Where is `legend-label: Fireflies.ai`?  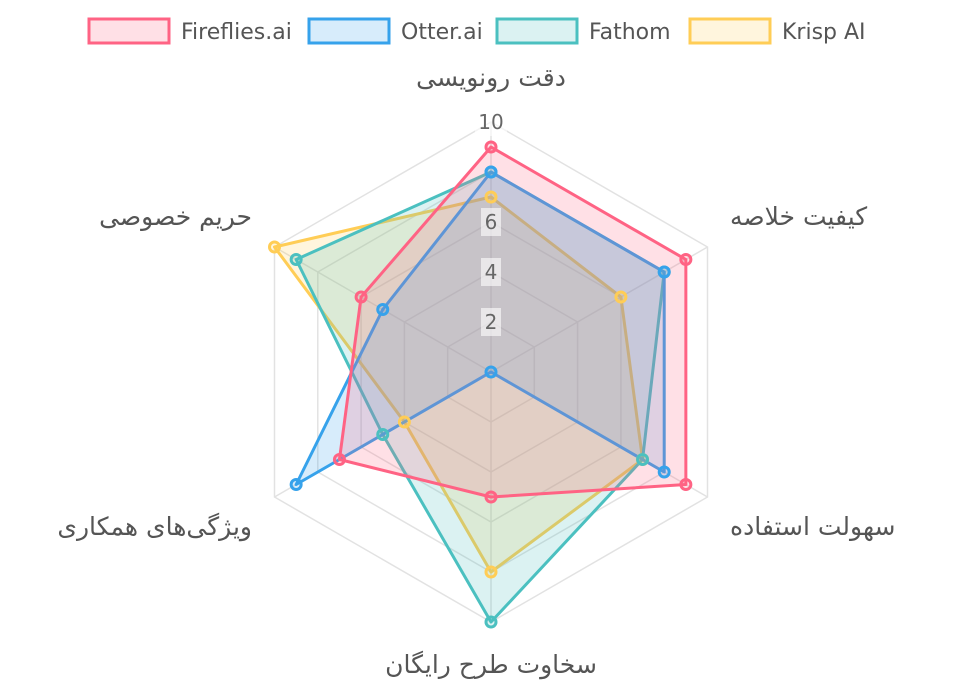
legend-label: Fireflies.ai is located at coordinates (236, 32).